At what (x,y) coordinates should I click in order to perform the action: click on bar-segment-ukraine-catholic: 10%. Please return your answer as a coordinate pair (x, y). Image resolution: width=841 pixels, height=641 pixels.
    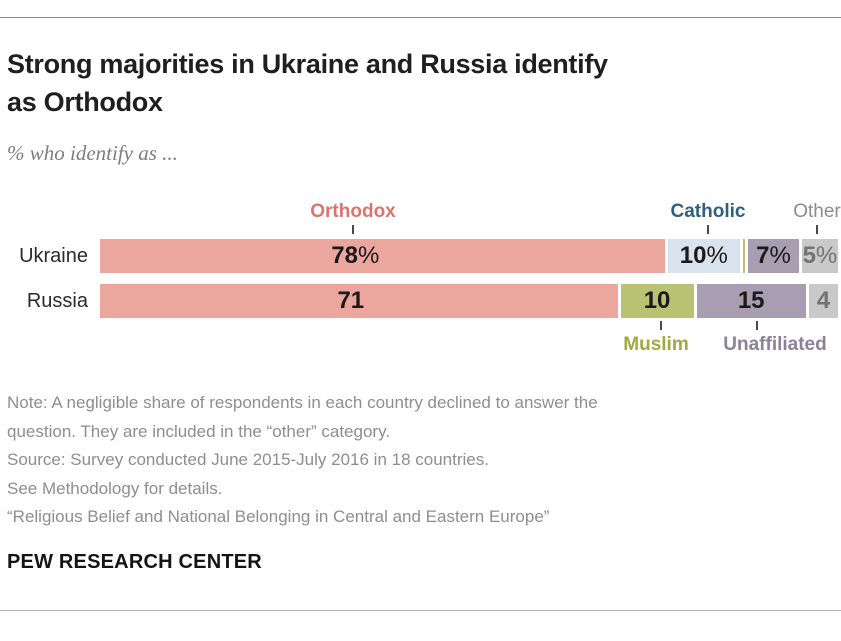
    Looking at the image, I should click on (703, 256).